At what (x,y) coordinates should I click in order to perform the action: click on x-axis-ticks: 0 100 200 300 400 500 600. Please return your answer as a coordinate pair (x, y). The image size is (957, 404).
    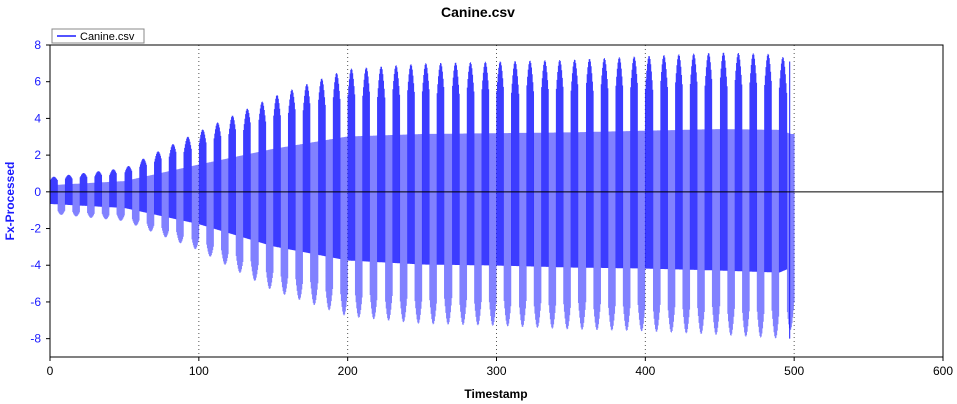
    Looking at the image, I should click on (500, 367).